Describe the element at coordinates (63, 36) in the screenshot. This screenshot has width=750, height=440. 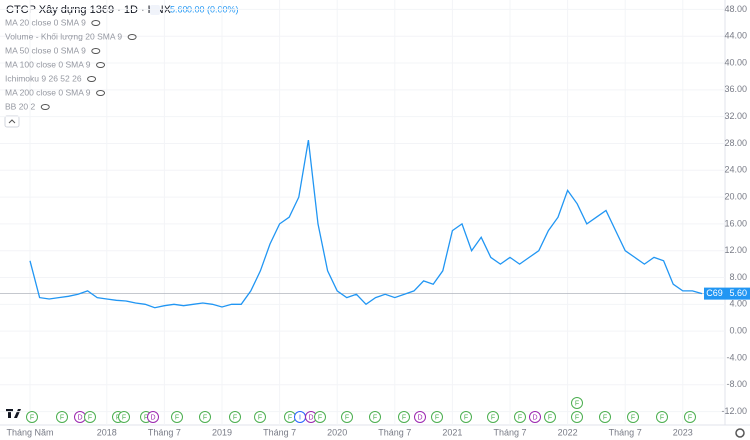
I see `indicator-label: Volume - Khối lượng 20 SMA 9` at that location.